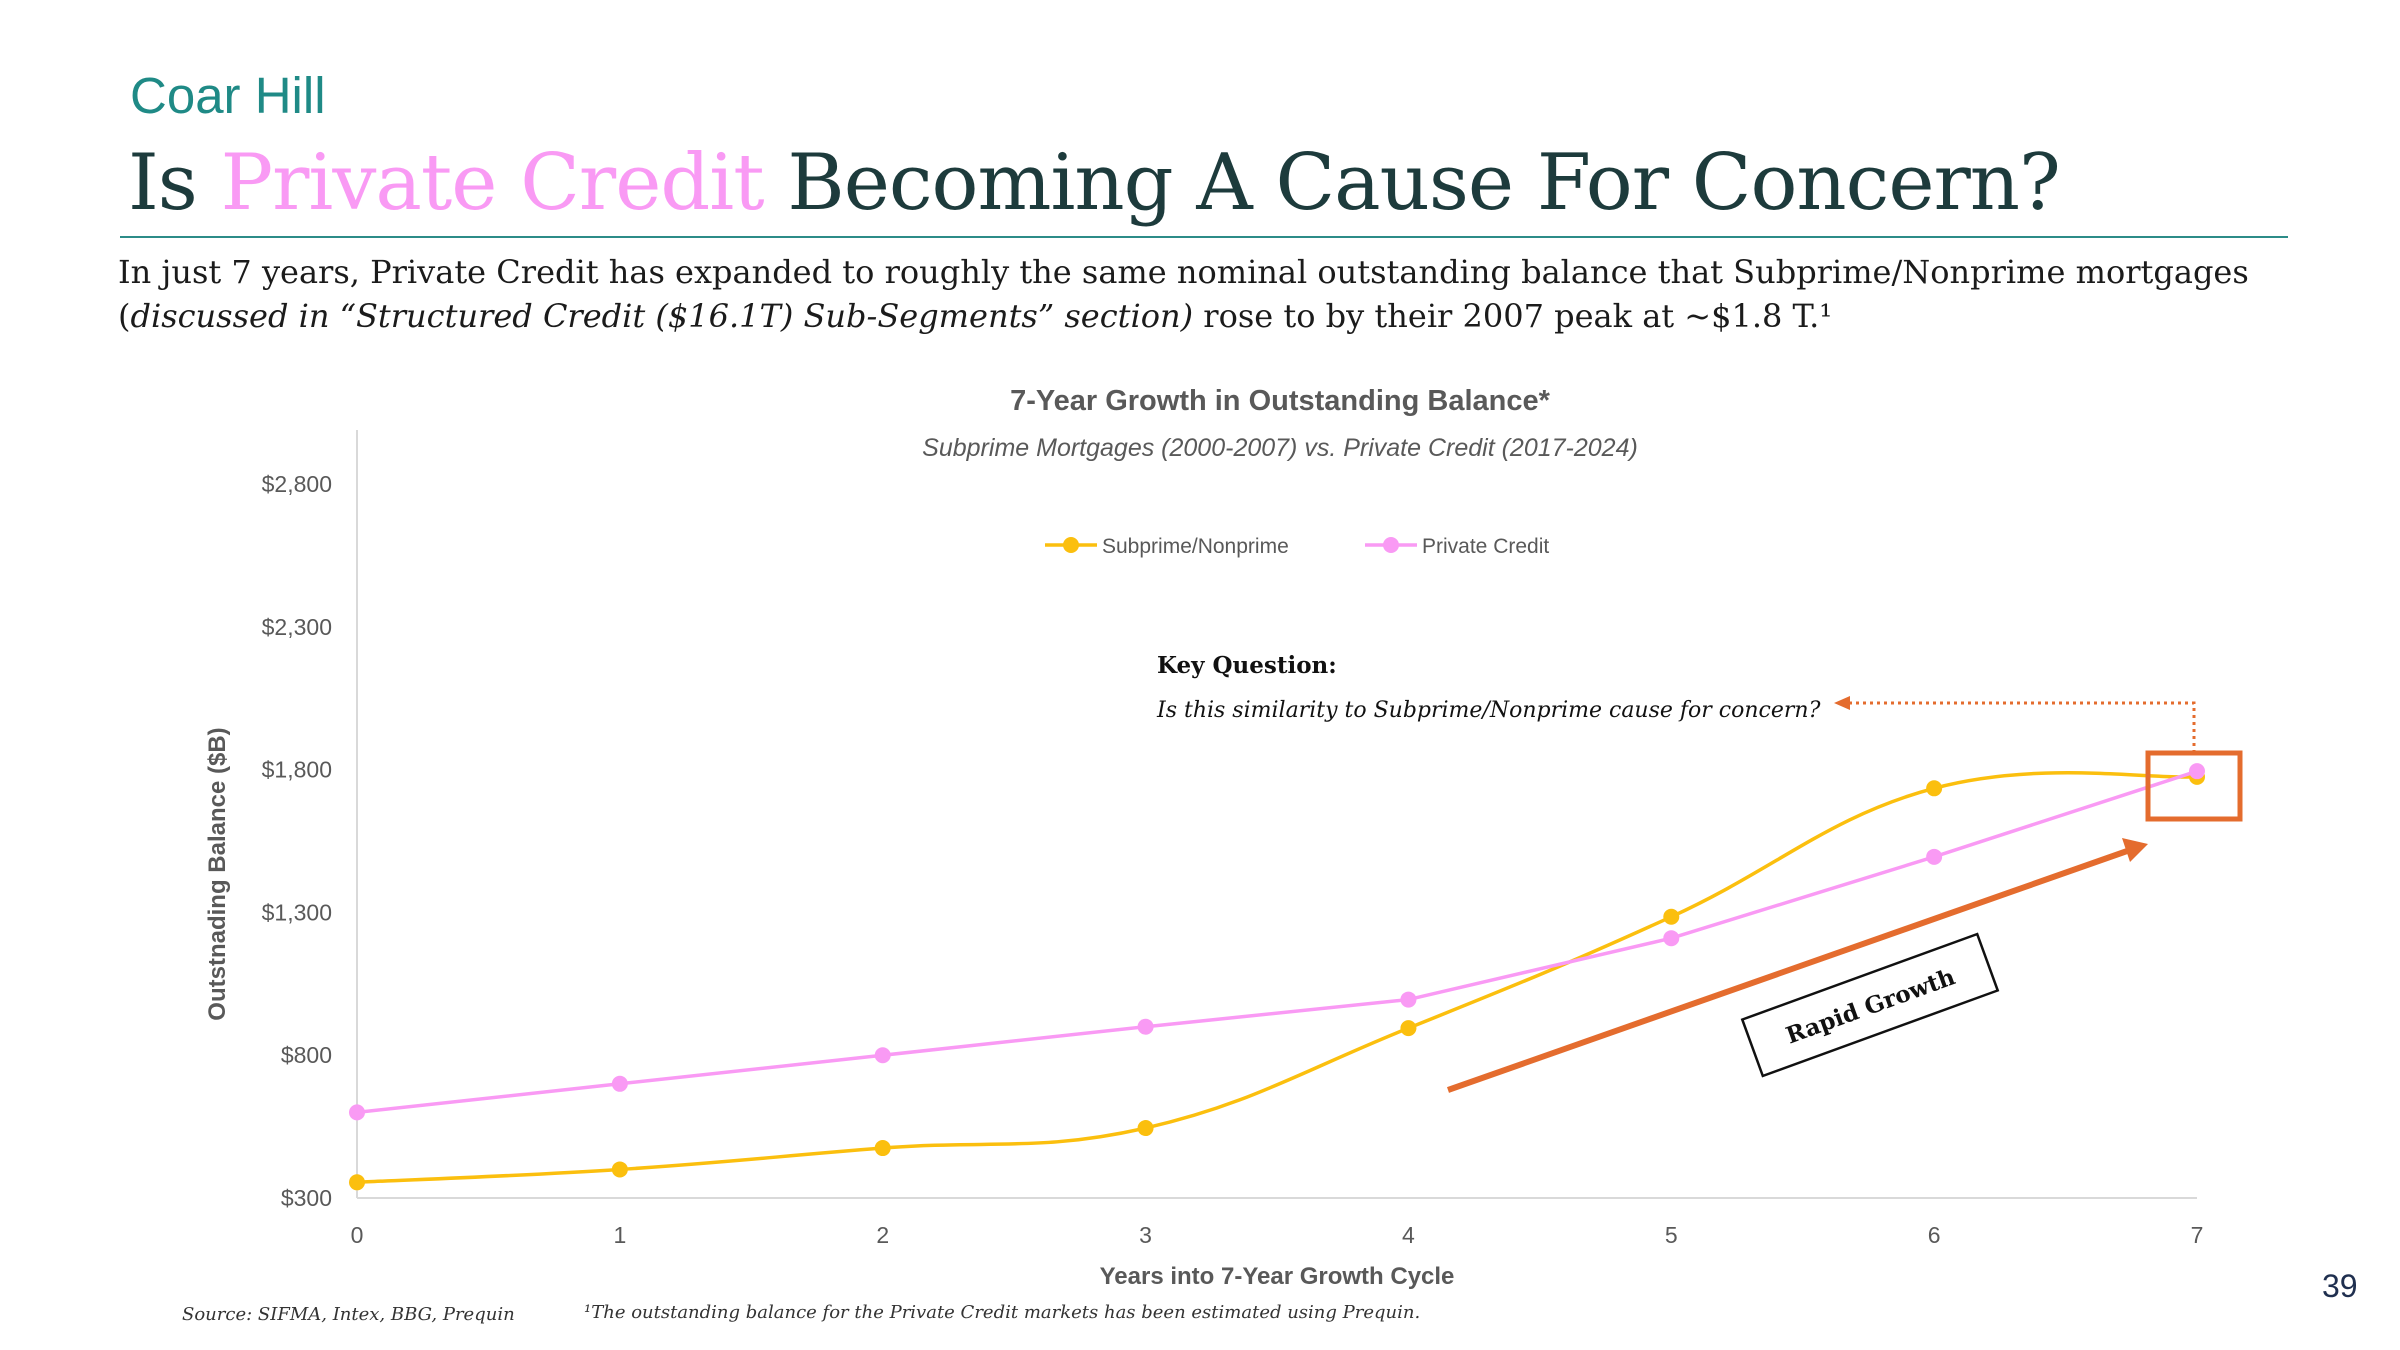 The height and width of the screenshot is (1350, 2400). I want to click on rapid-growth-box, so click(1870, 1005).